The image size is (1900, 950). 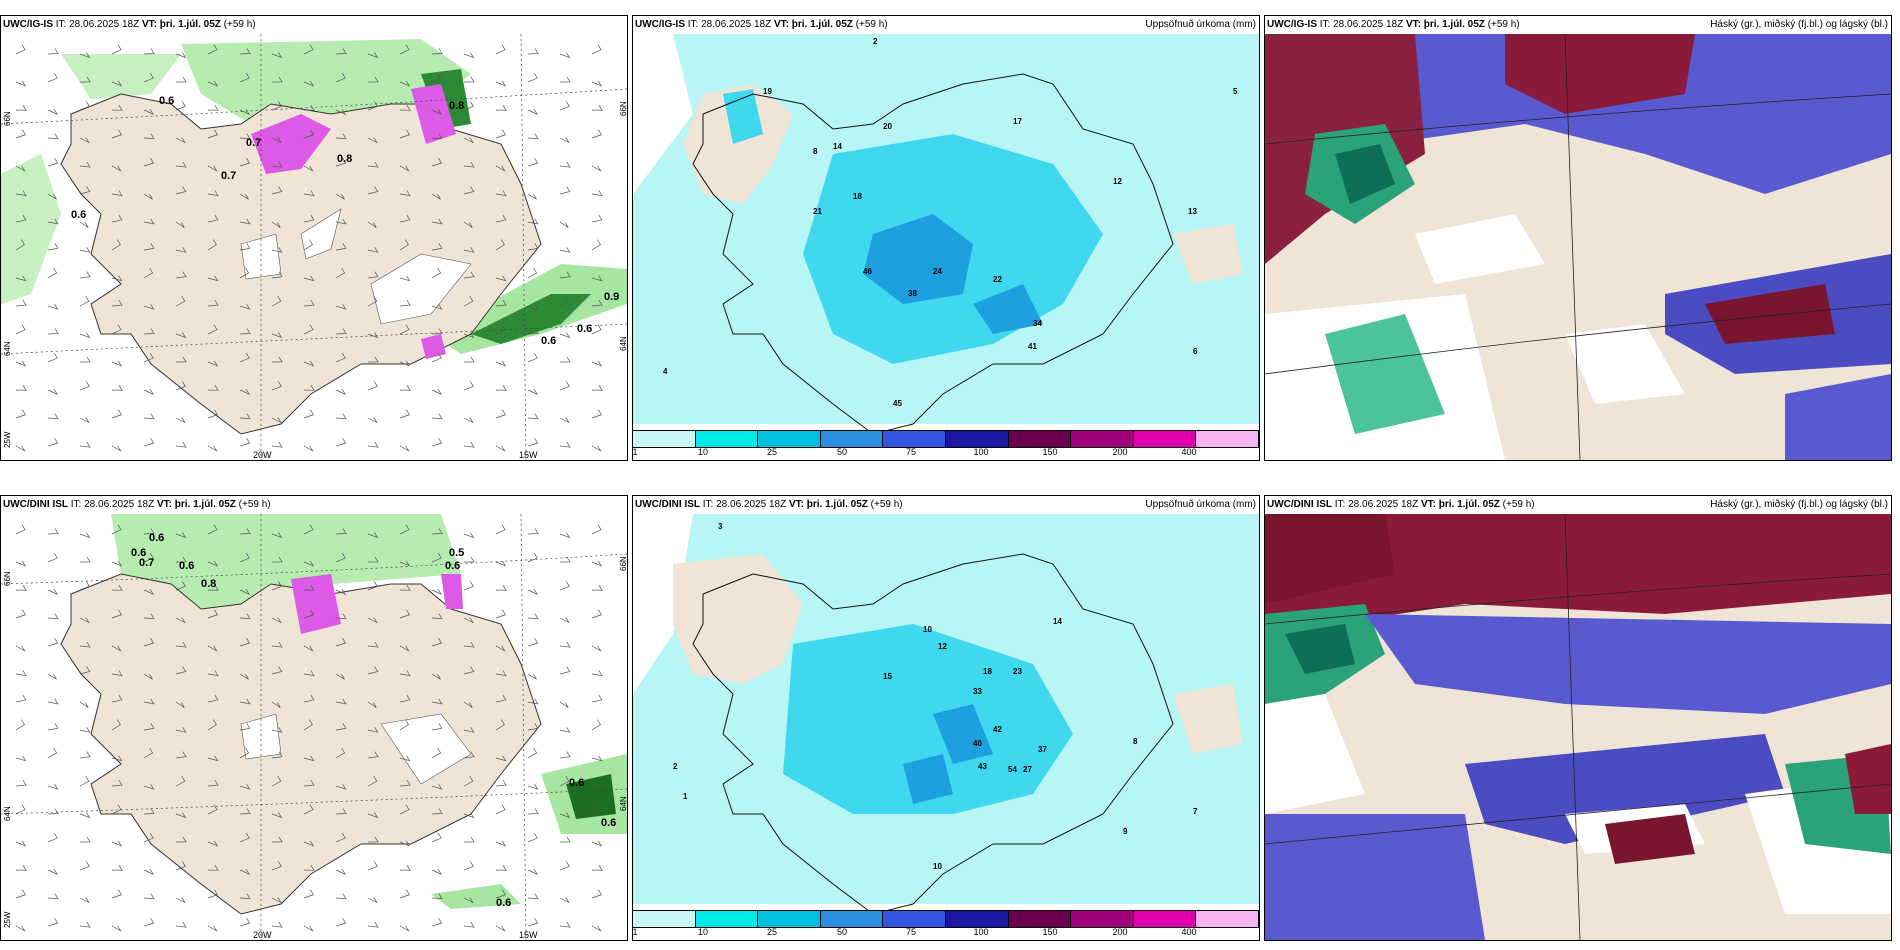 What do you see at coordinates (887, 676) in the screenshot?
I see `svg-text: 15` at bounding box center [887, 676].